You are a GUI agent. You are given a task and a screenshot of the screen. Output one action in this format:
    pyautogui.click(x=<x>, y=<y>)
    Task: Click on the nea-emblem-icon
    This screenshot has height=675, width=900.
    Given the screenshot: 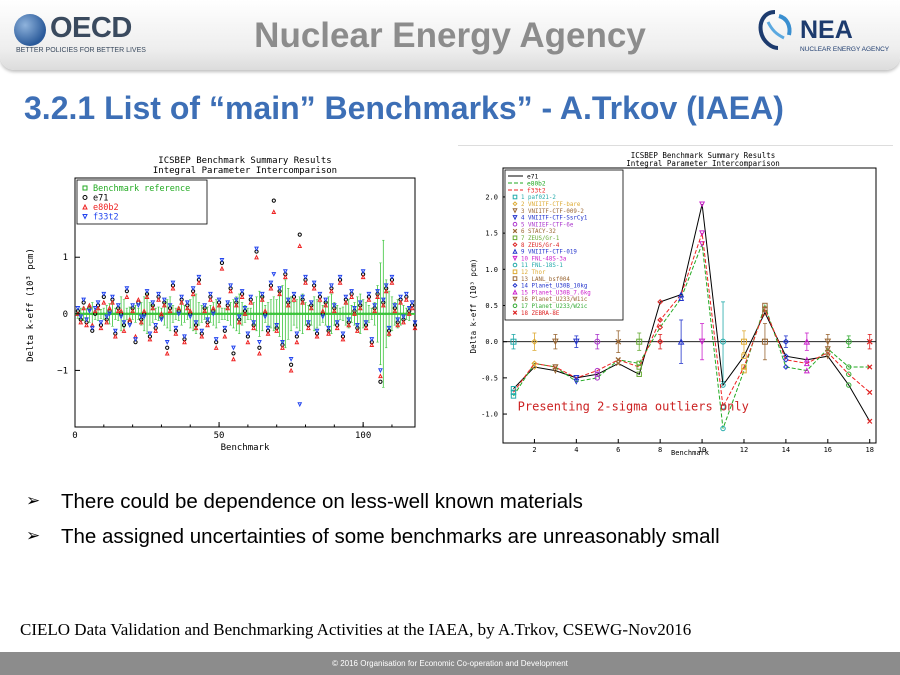 What is the action you would take?
    pyautogui.click(x=775, y=30)
    